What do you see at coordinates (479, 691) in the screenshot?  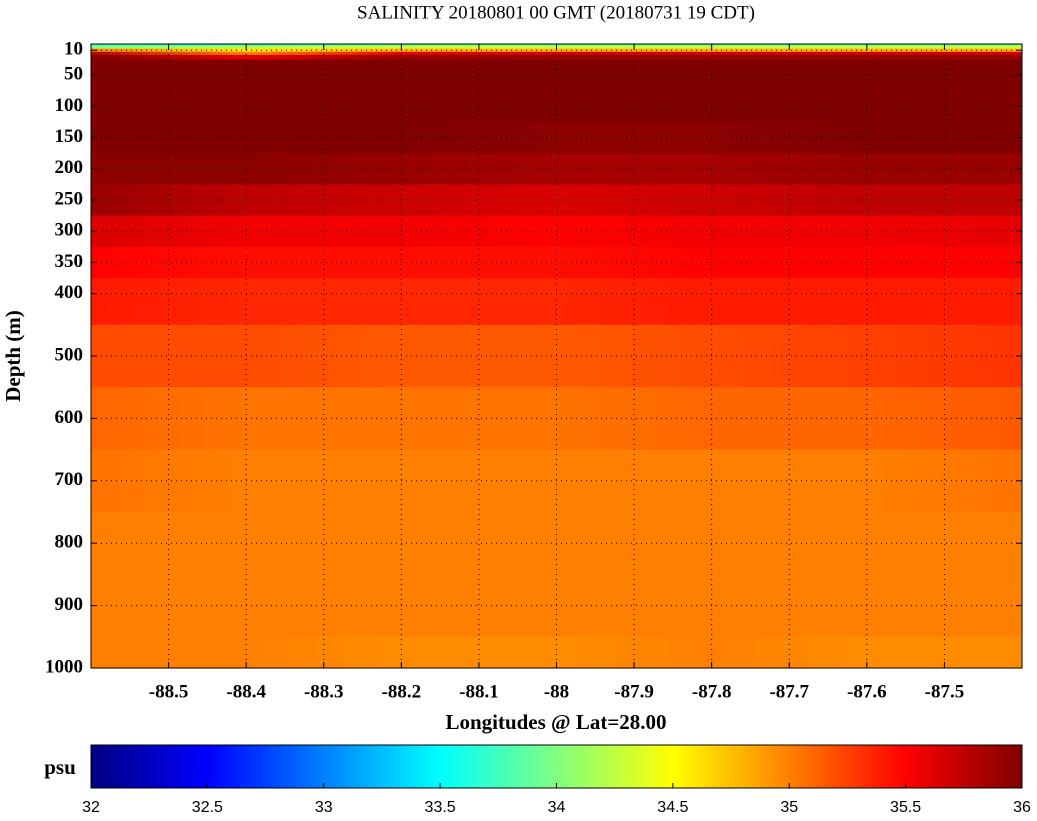 I see `x-tick-label: -88.1` at bounding box center [479, 691].